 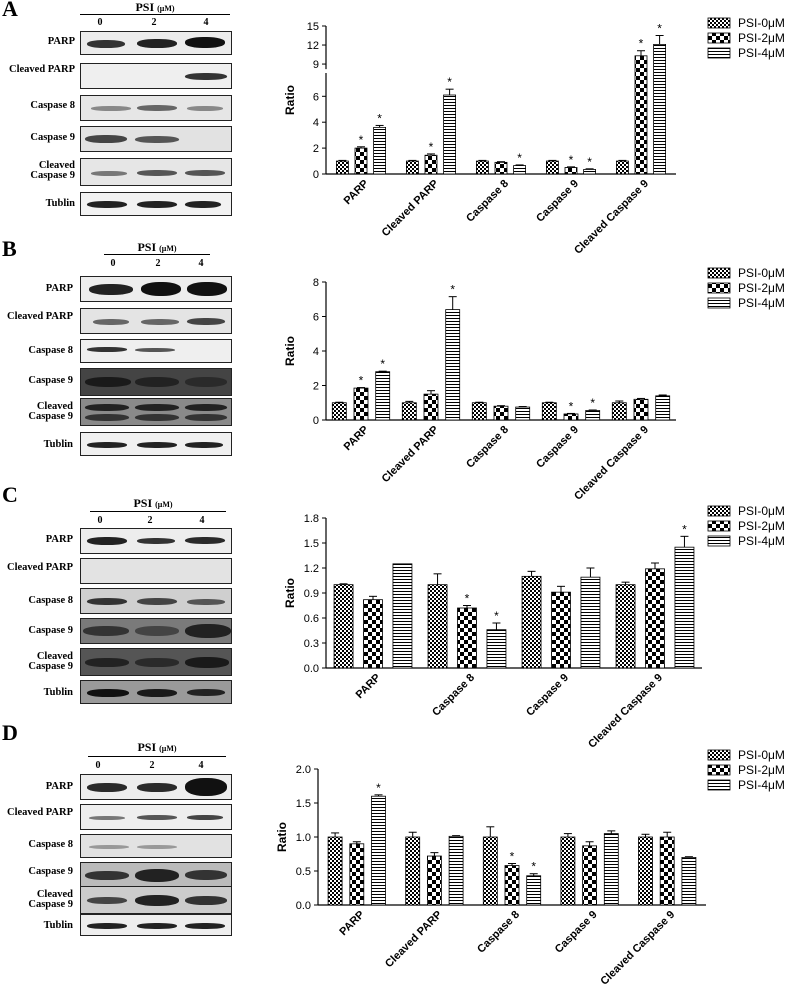 What do you see at coordinates (487, 447) in the screenshot?
I see `category-label: Caspase 8` at bounding box center [487, 447].